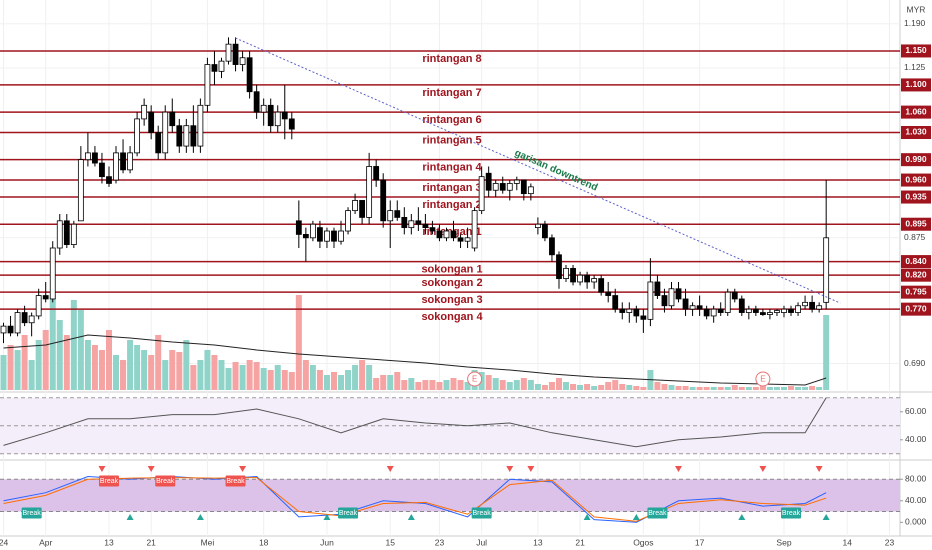  I want to click on y-tick-label: 0.000, so click(916, 522).